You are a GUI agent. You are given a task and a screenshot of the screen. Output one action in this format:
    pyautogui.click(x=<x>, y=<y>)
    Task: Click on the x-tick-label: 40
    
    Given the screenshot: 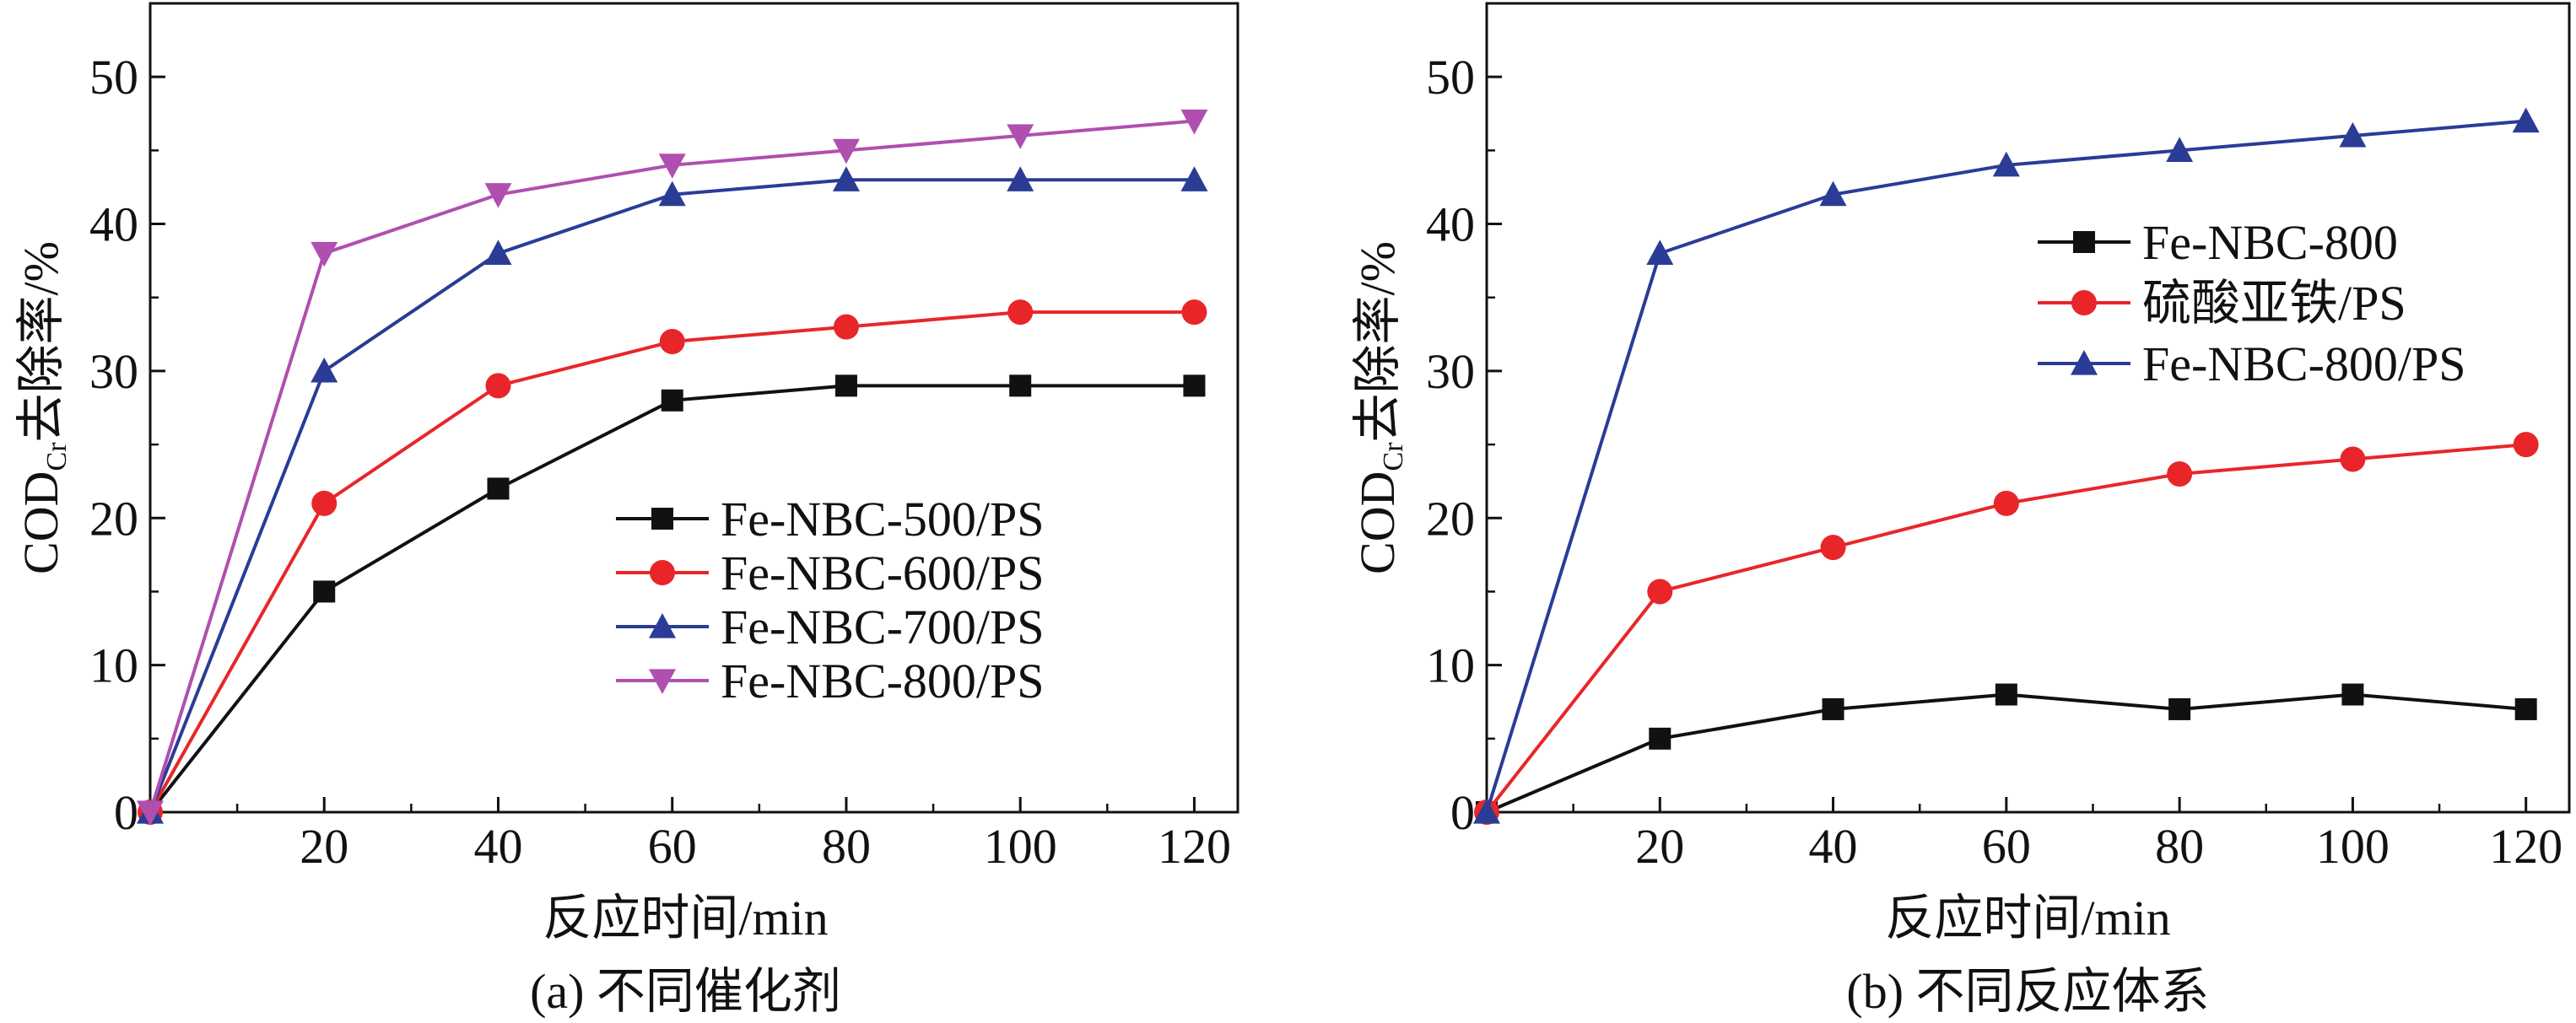 What is the action you would take?
    pyautogui.click(x=1833, y=846)
    